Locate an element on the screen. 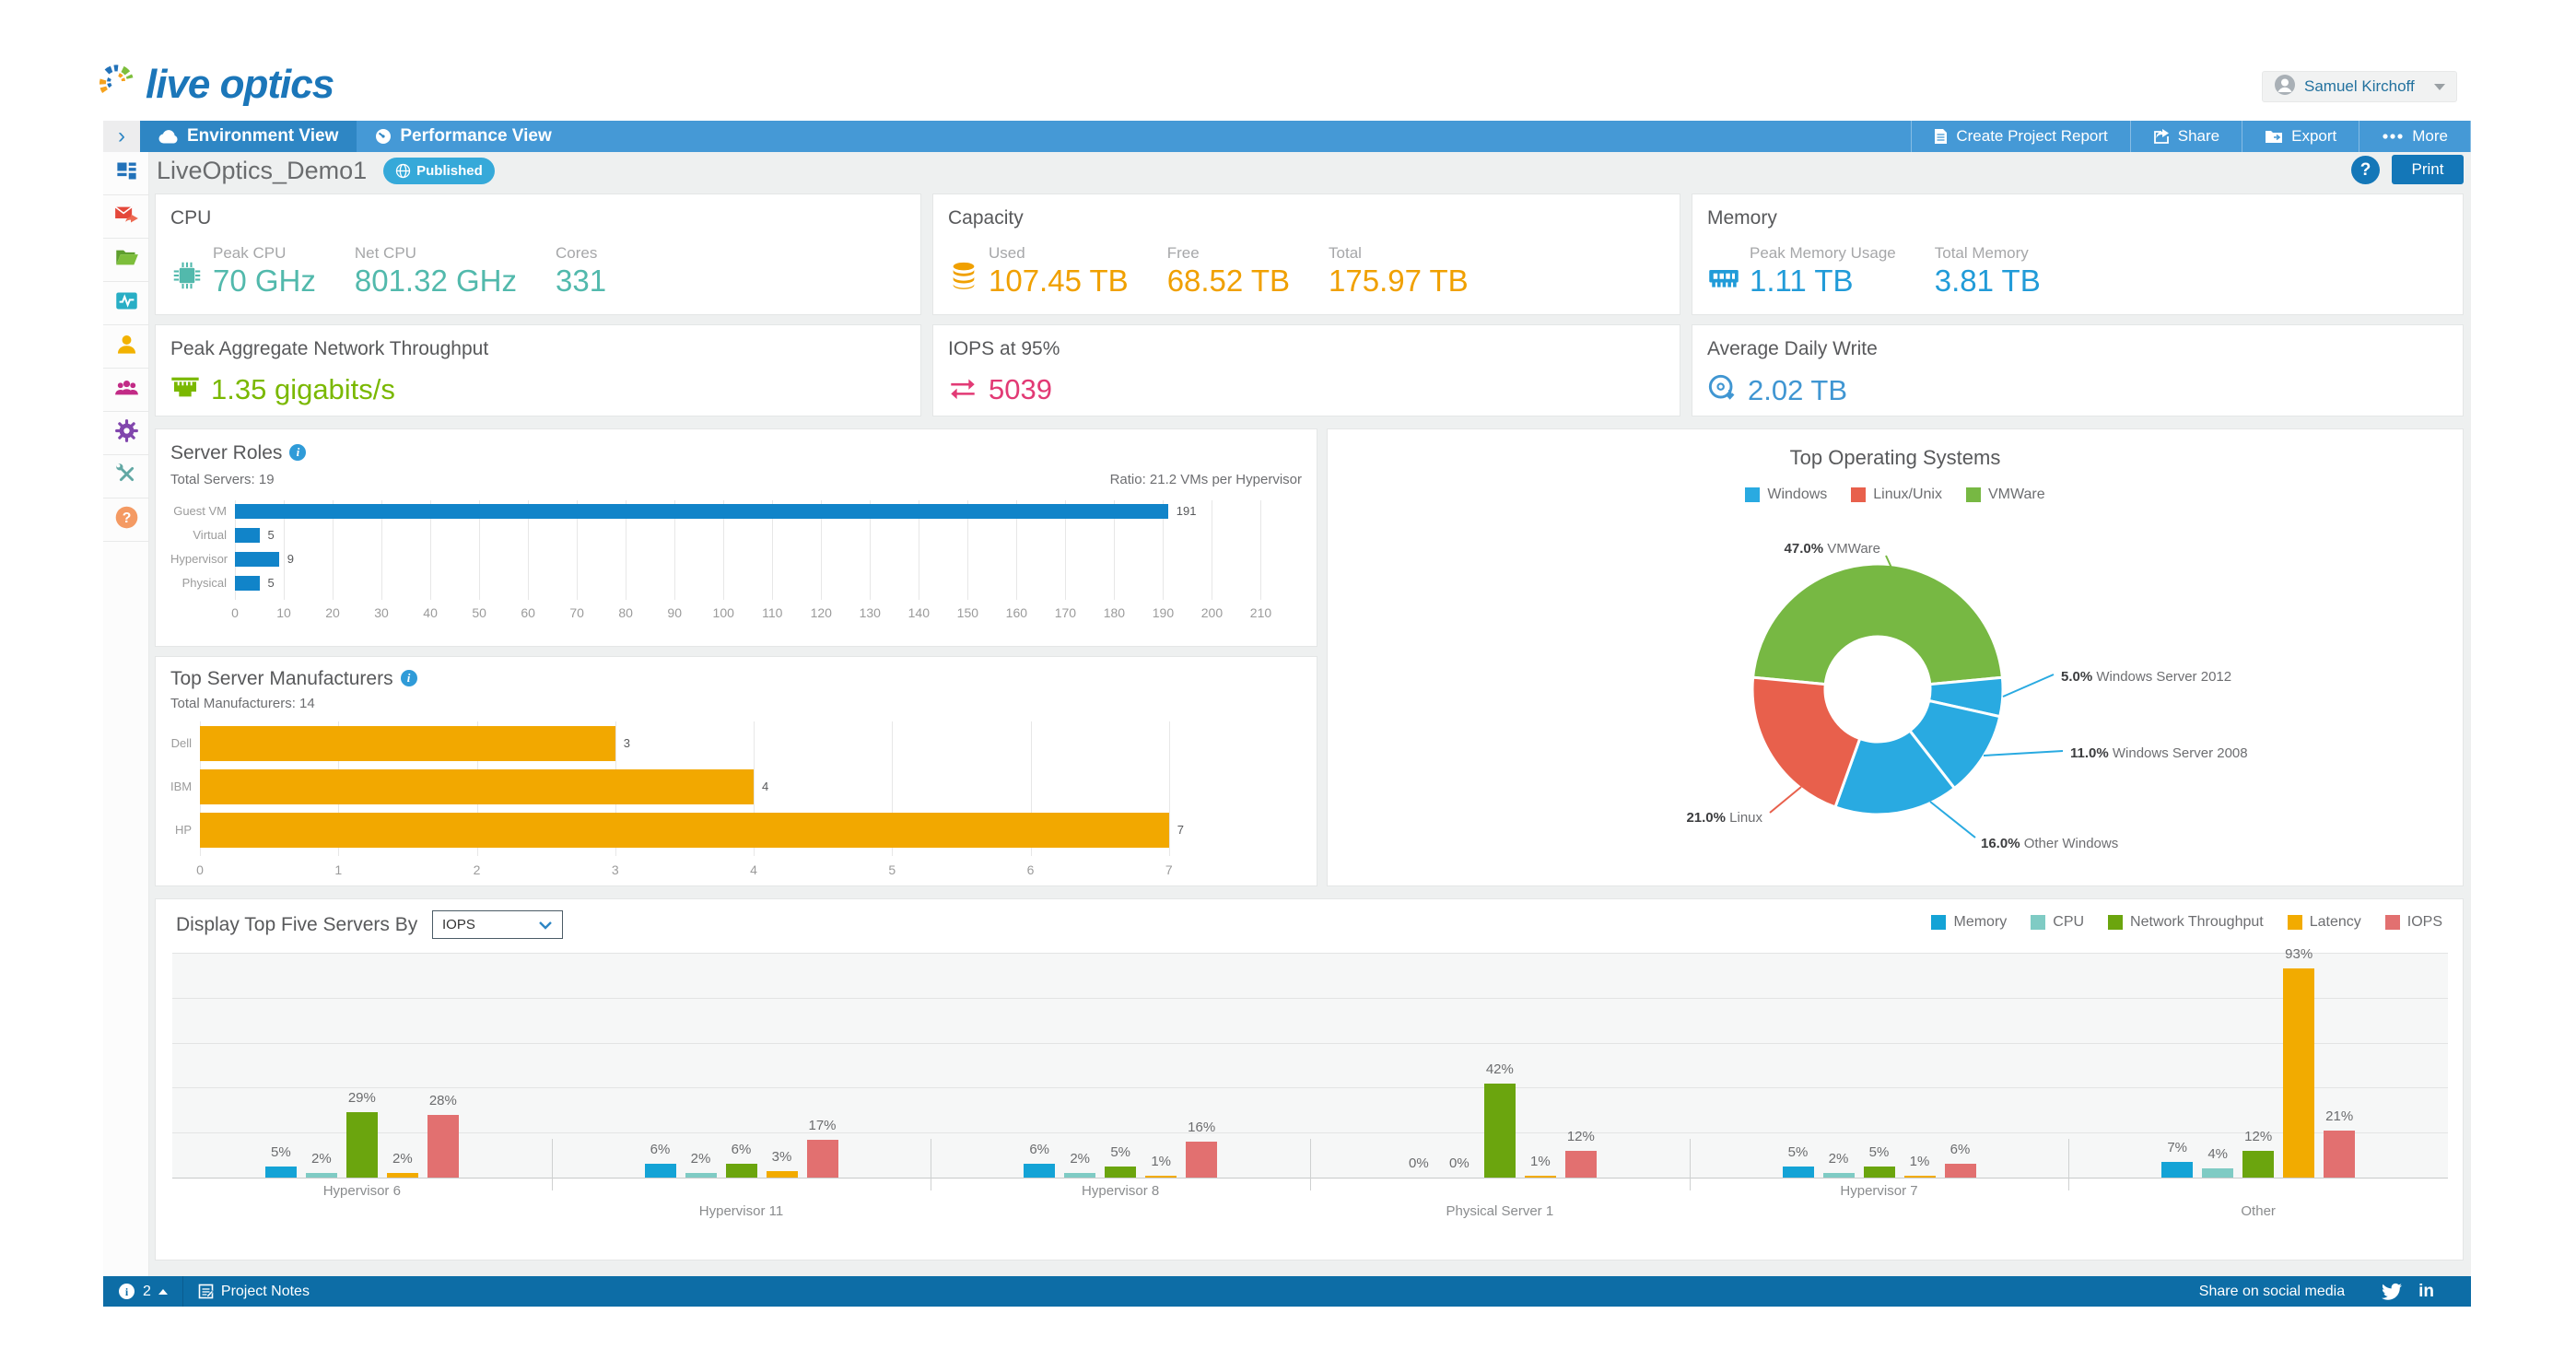 This screenshot has width=2576, height=1372. legend-item: Network Throughput is located at coordinates (2186, 922).